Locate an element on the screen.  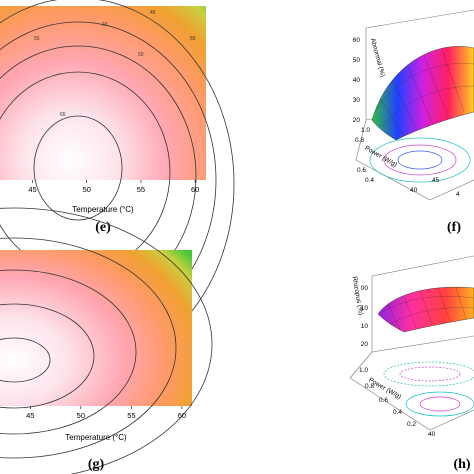
panel-h-surface-mesh is located at coordinates (427, 308).